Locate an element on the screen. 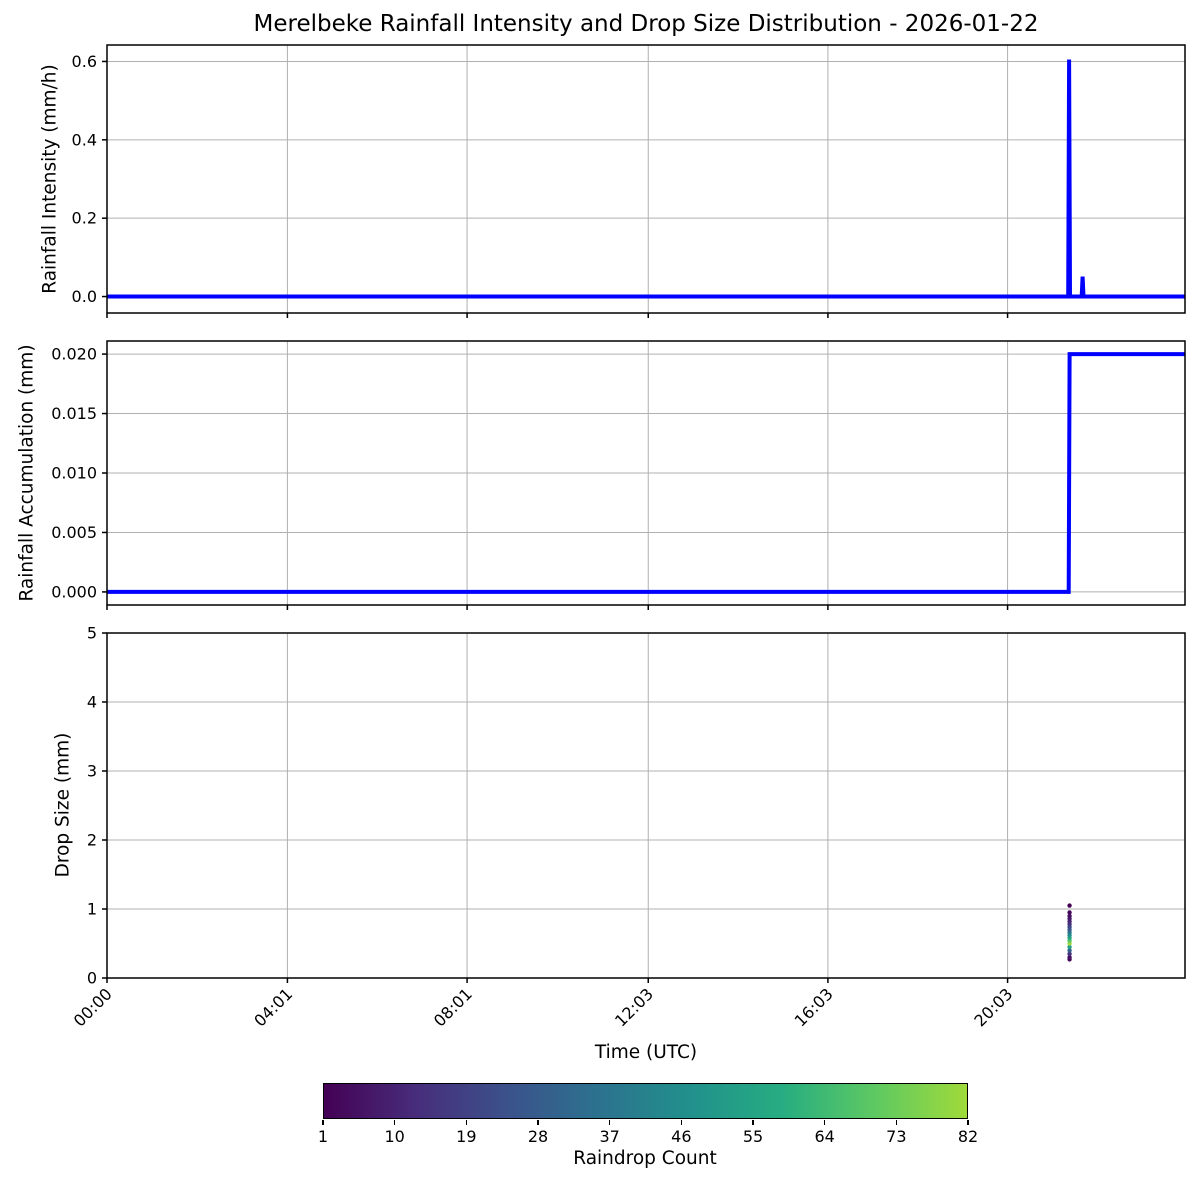 The height and width of the screenshot is (1200, 1200). colorbar-label: Raindrop Count is located at coordinates (645, 1158).